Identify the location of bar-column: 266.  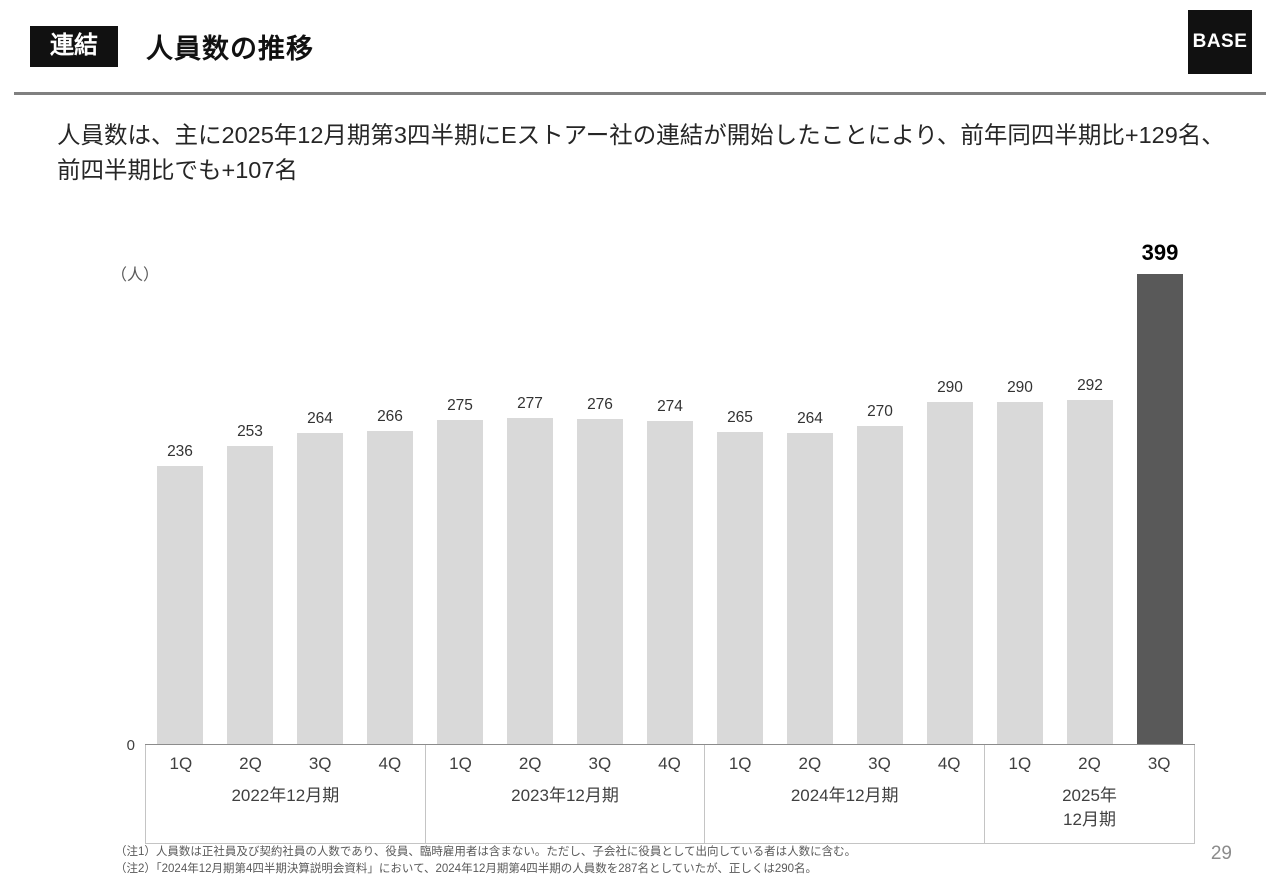
(390, 484).